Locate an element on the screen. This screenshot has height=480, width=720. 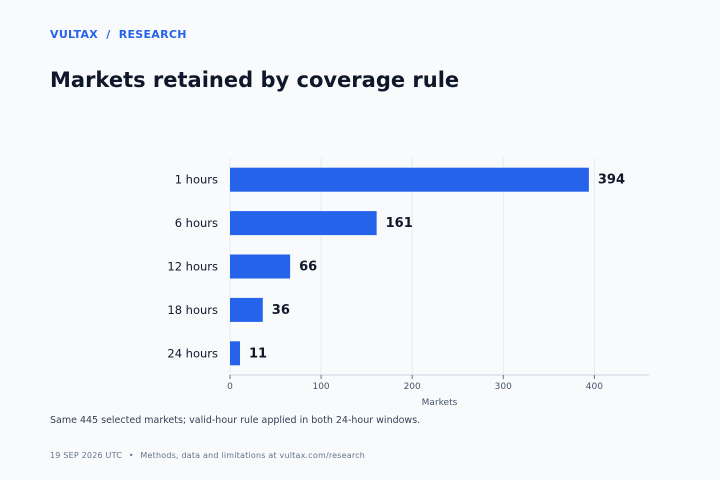
x-tick-label: 400 is located at coordinates (594, 387).